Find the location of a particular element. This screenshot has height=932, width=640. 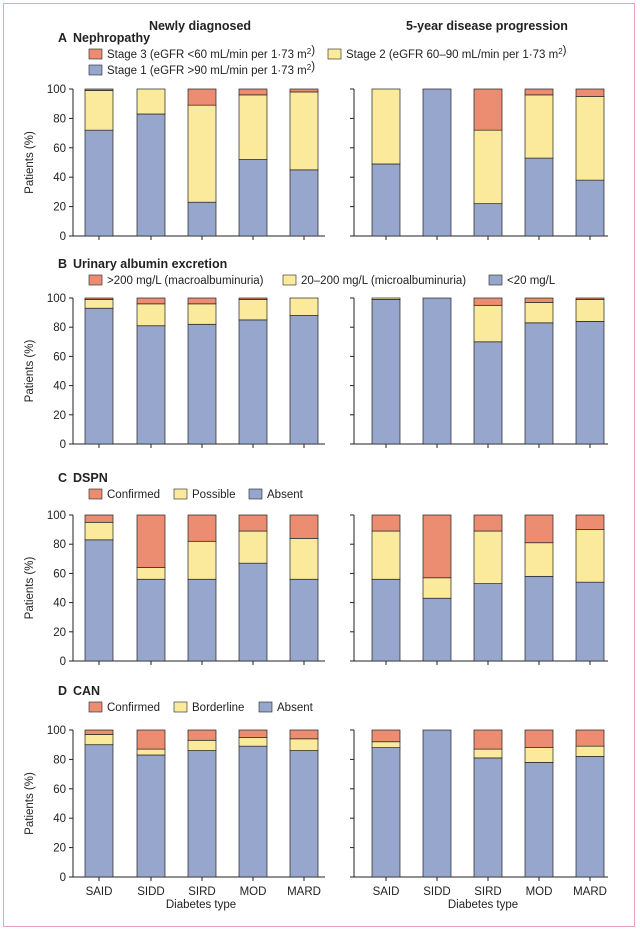

panel-a-legend-label-1: Stage 2 (eGFR 60–90 mL/min per 1·73 m2) is located at coordinates (456, 53).